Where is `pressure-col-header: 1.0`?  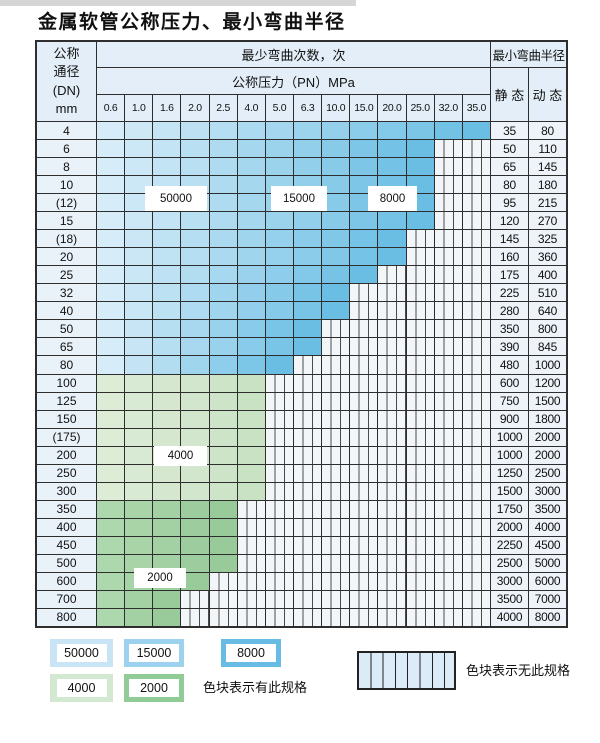 pressure-col-header: 1.0 is located at coordinates (139, 108).